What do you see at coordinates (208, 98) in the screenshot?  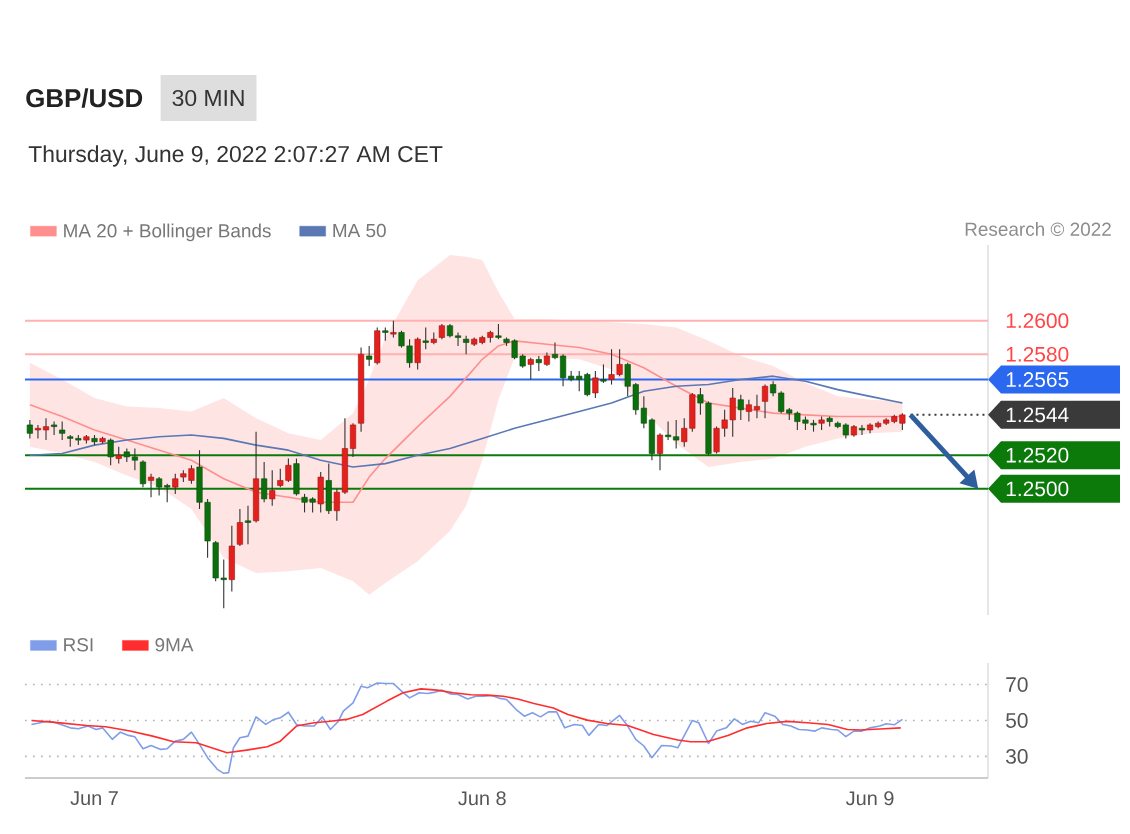 I see `text: 30 MIN` at bounding box center [208, 98].